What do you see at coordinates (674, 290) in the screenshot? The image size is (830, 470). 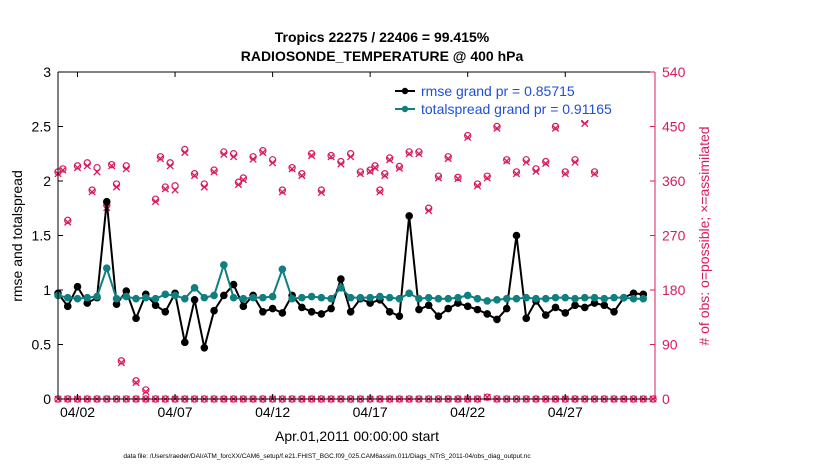 I see `y2-tick-label: 180` at bounding box center [674, 290].